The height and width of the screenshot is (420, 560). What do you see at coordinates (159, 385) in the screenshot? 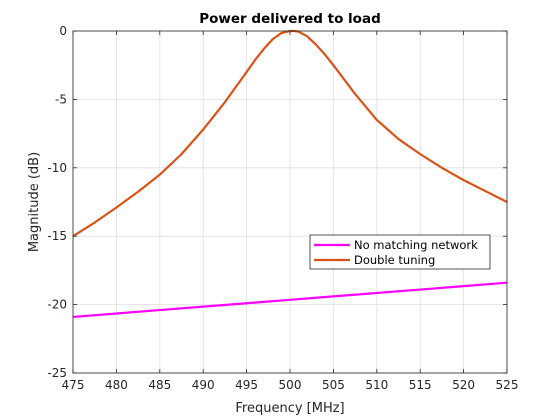
I see `x-tick-label: 485` at bounding box center [159, 385].